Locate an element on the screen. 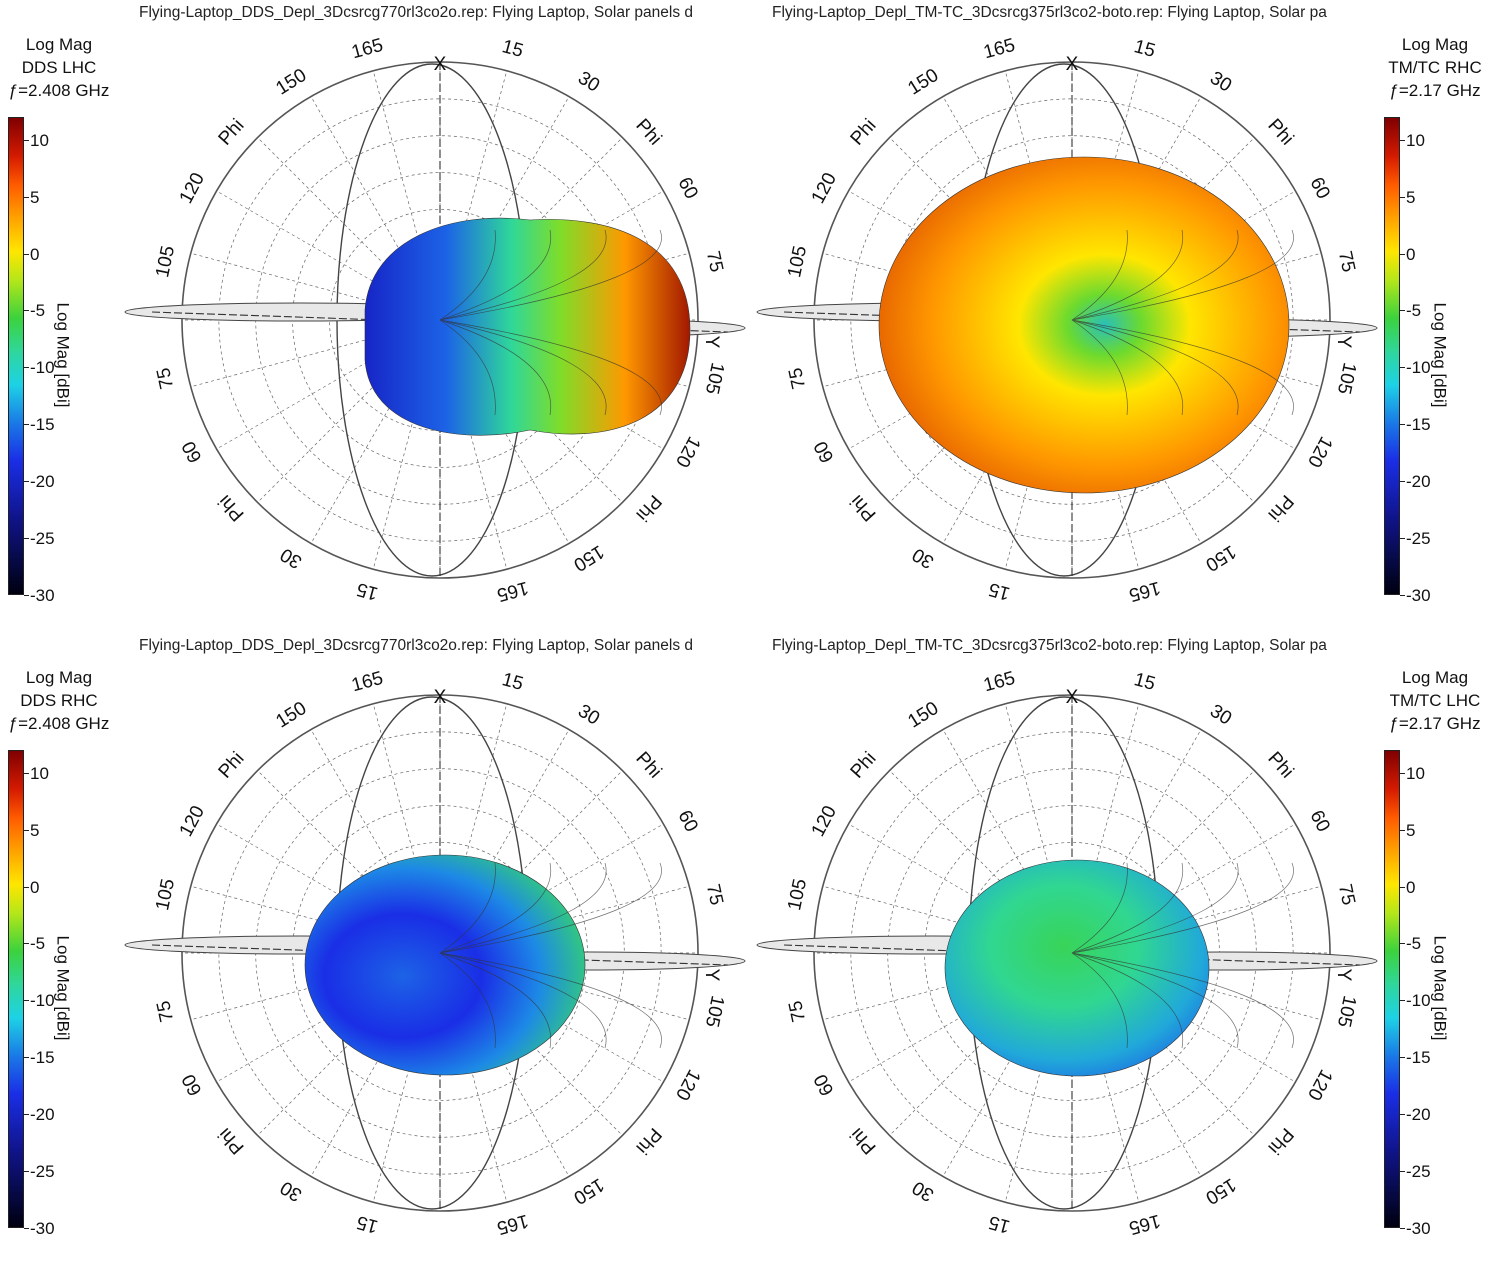 The image size is (1500, 1281). colorbar-tick-label: -5 is located at coordinates (1410, 944).